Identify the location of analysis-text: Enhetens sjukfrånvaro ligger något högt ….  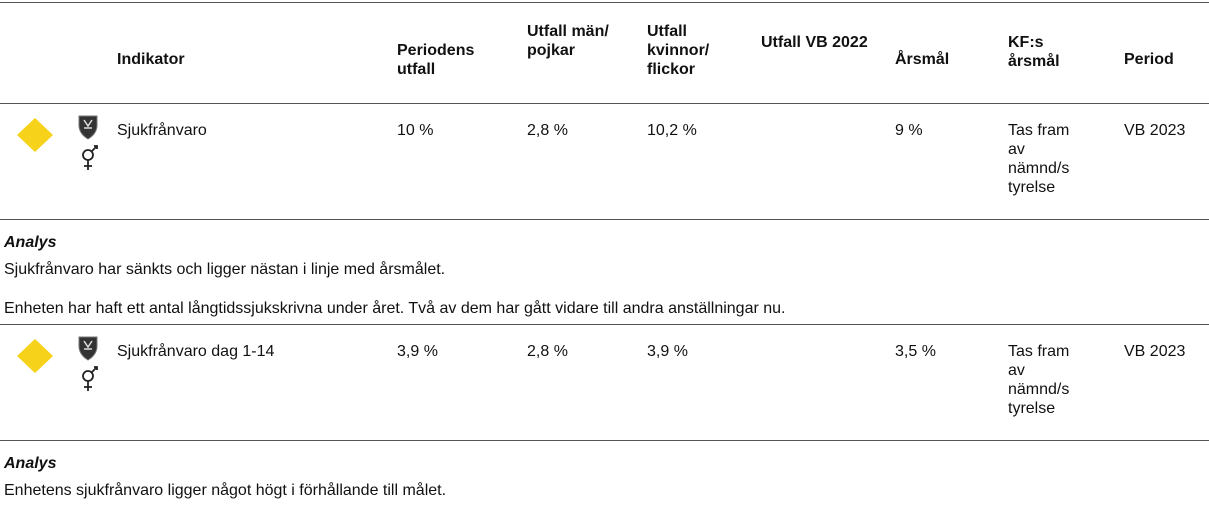
(225, 490).